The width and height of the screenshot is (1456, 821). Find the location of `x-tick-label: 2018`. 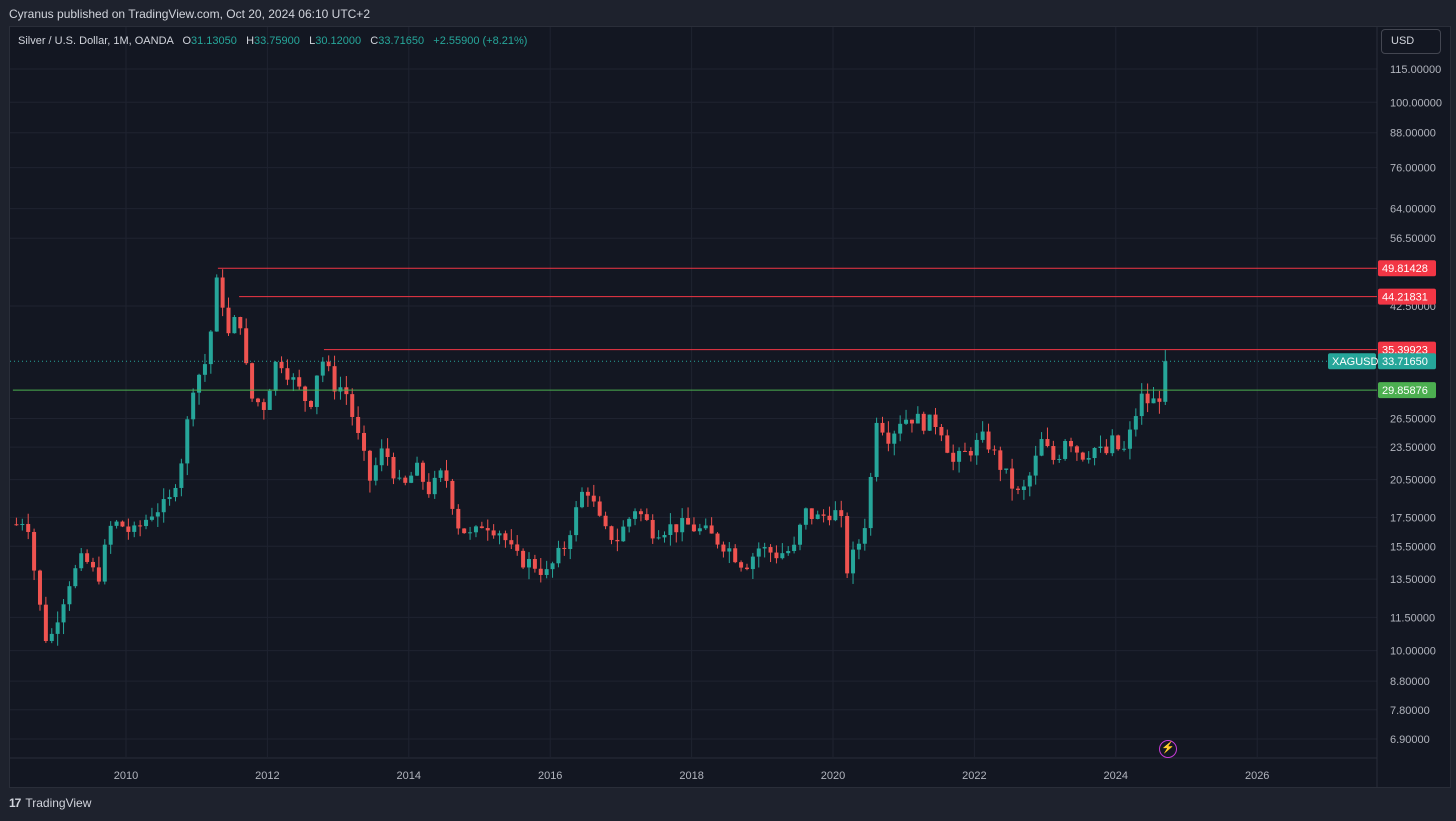

x-tick-label: 2018 is located at coordinates (691, 776).